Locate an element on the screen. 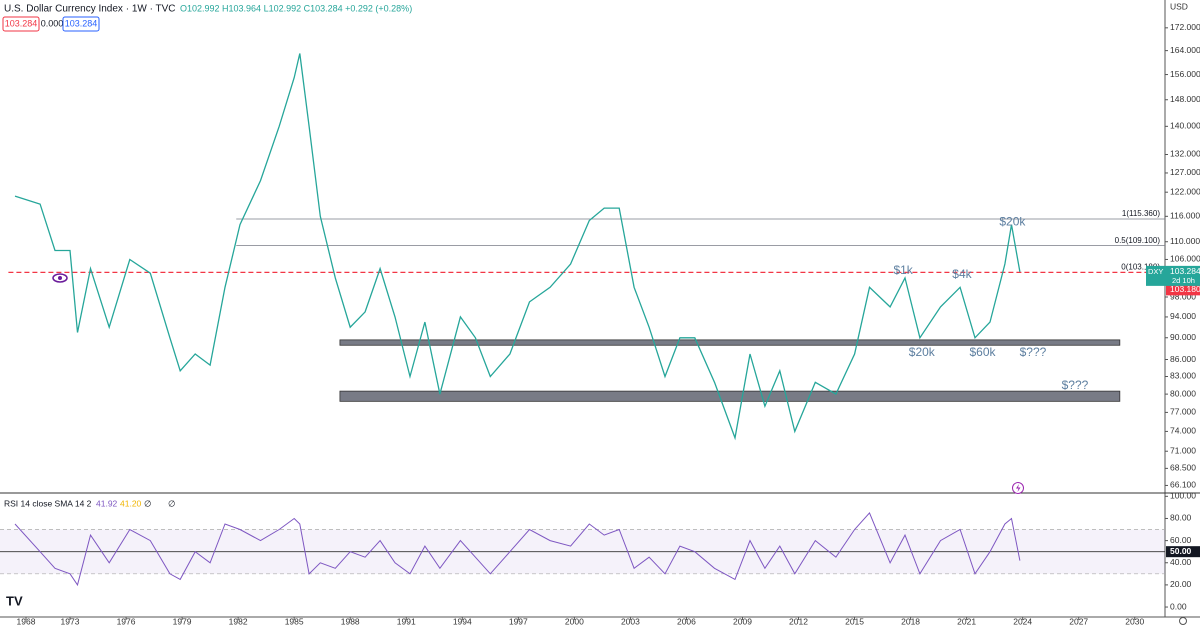 This screenshot has width=1200, height=626. y-tick-label: 122.000 is located at coordinates (1185, 191).